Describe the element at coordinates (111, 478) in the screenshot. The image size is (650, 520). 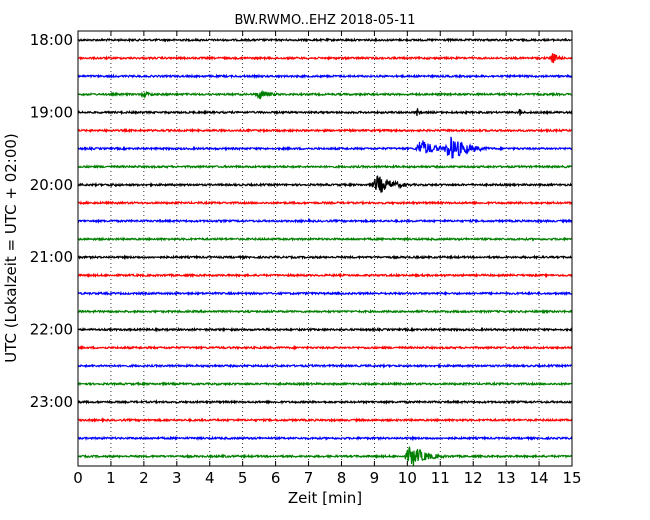
I see `x-tick-label: 1` at that location.